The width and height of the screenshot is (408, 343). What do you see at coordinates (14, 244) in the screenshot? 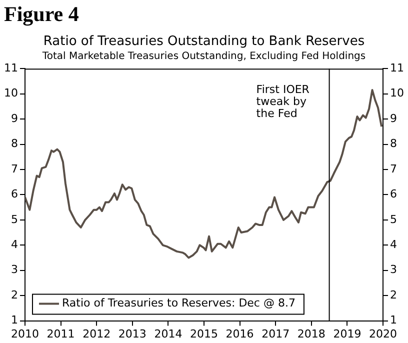
I see `y-tick-label: 4` at bounding box center [14, 244].